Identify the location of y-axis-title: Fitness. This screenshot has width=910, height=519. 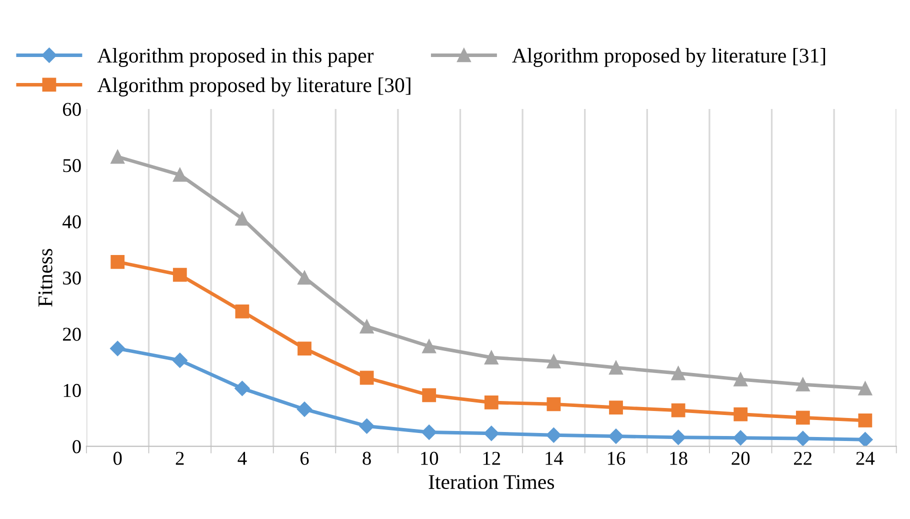
(45, 277).